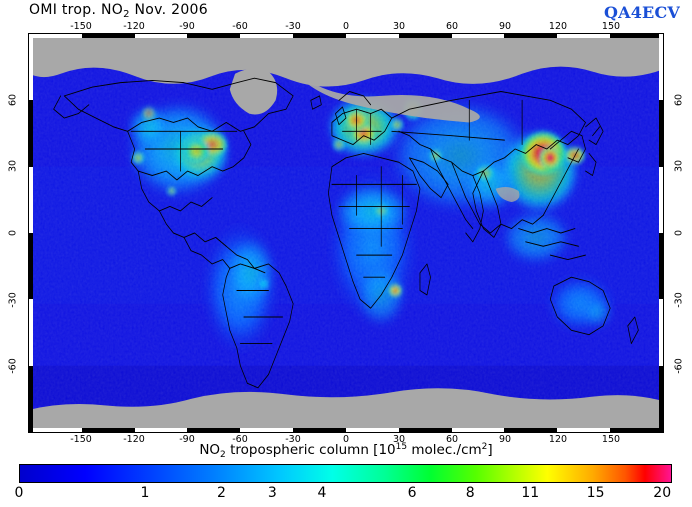  I want to click on longitude-label-bottom: 30, so click(399, 439).